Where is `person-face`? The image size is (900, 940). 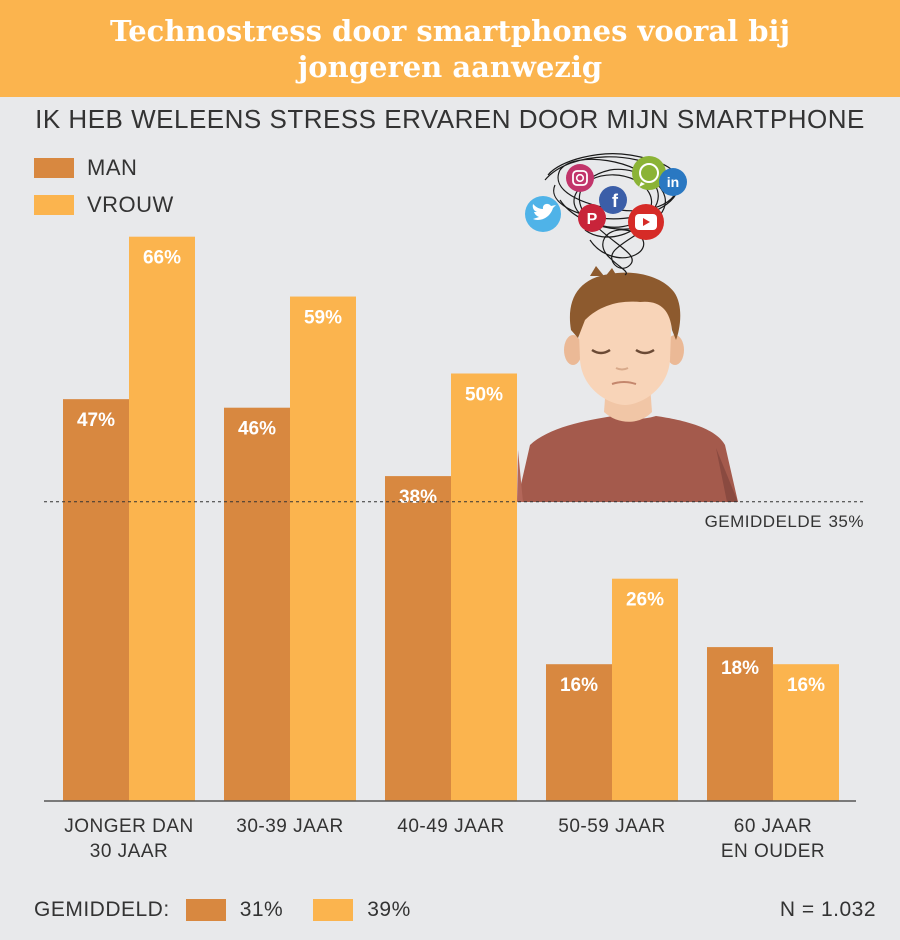 person-face is located at coordinates (625, 341).